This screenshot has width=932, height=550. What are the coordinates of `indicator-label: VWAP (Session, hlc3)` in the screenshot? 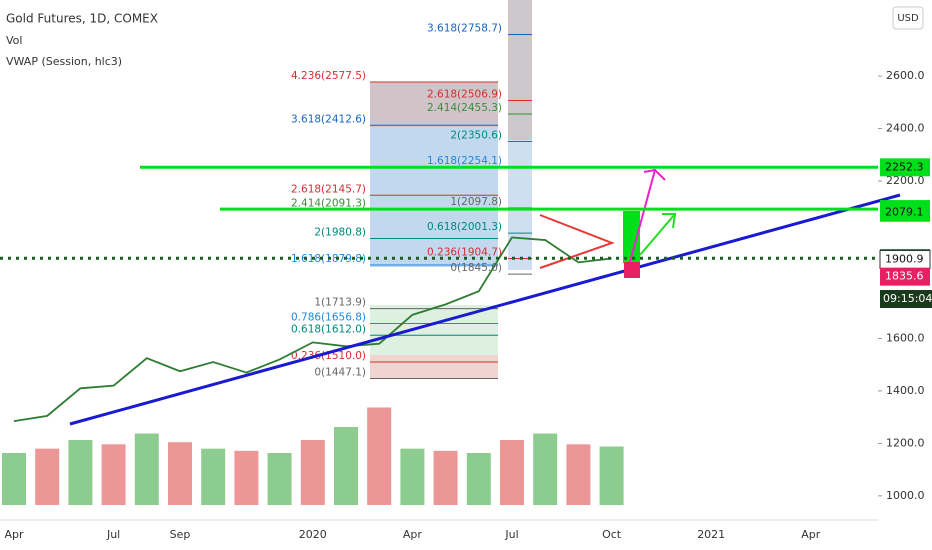 It's located at (64, 61).